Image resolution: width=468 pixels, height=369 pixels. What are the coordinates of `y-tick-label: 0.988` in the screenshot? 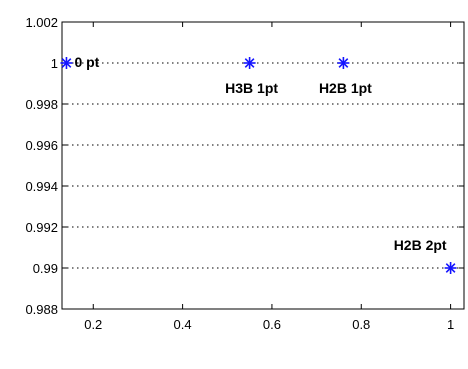 It's located at (41, 309).